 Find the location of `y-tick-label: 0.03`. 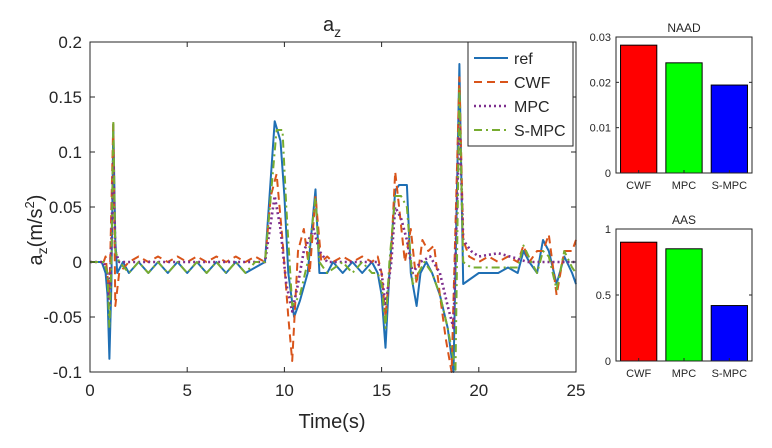

y-tick-label: 0.03 is located at coordinates (600, 38).